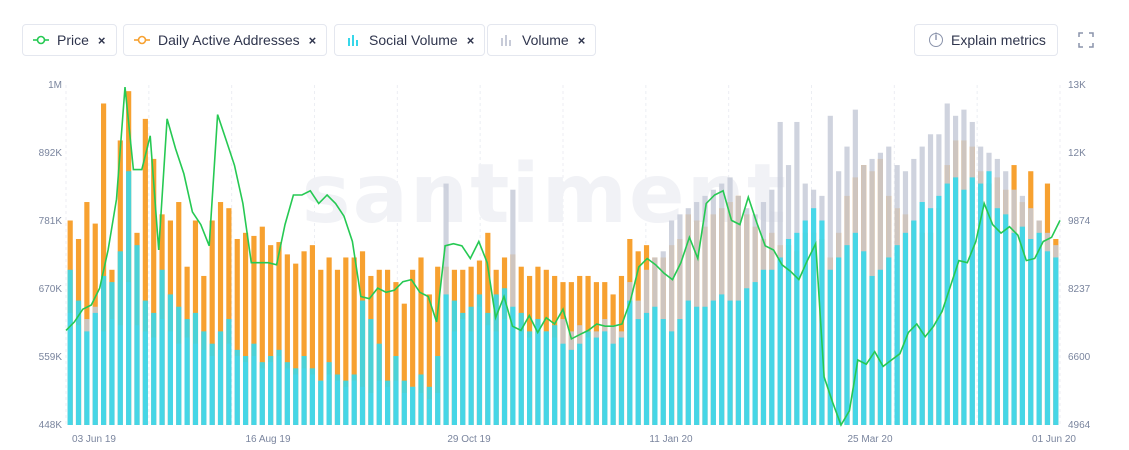 This screenshot has width=1129, height=450. I want to click on x-tick-label: 16 Aug 19, so click(267, 439).